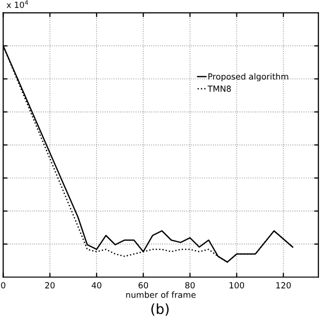 The height and width of the screenshot is (320, 320). I want to click on text: (b), so click(160, 309).